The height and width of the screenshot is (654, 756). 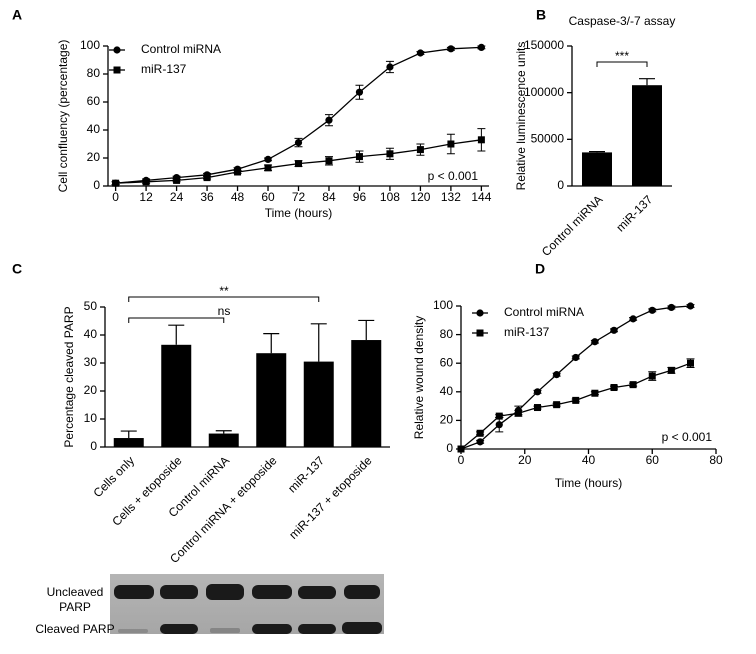 I want to click on annotation: **, so click(x=224, y=291).